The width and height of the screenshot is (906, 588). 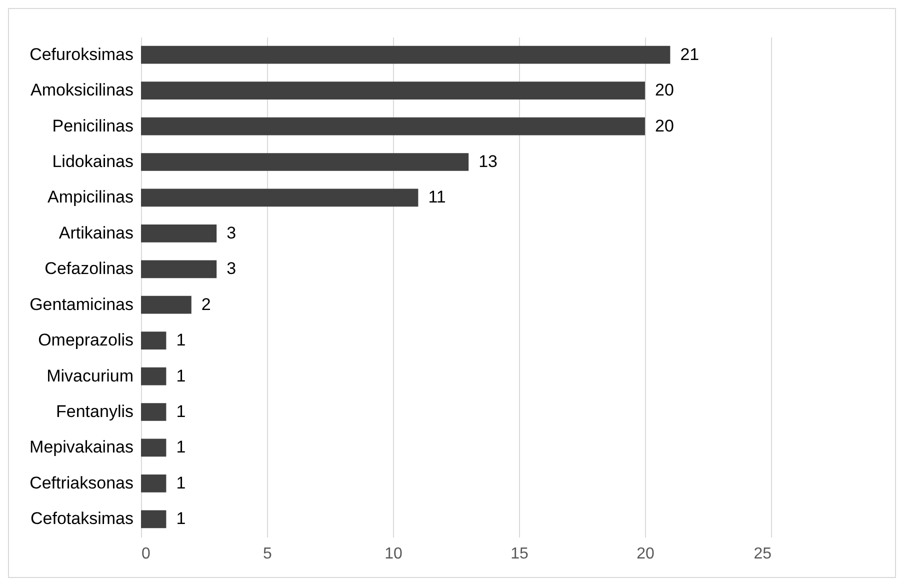 I want to click on x-tick-label: 5, so click(x=267, y=554).